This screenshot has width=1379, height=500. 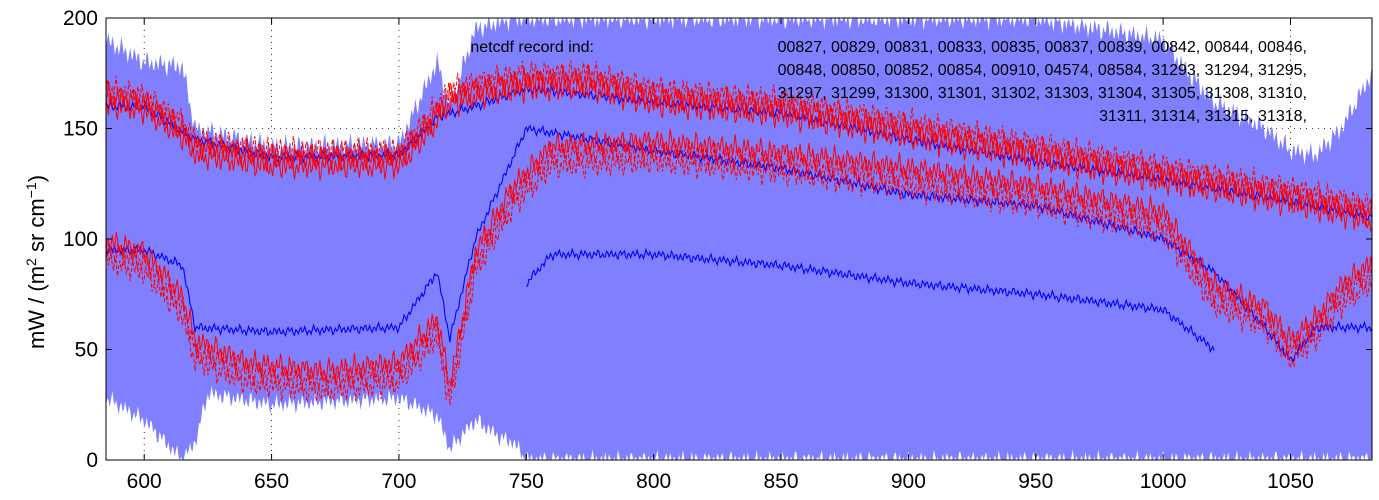 I want to click on annotation-label: netcdf record ind:, so click(x=532, y=47).